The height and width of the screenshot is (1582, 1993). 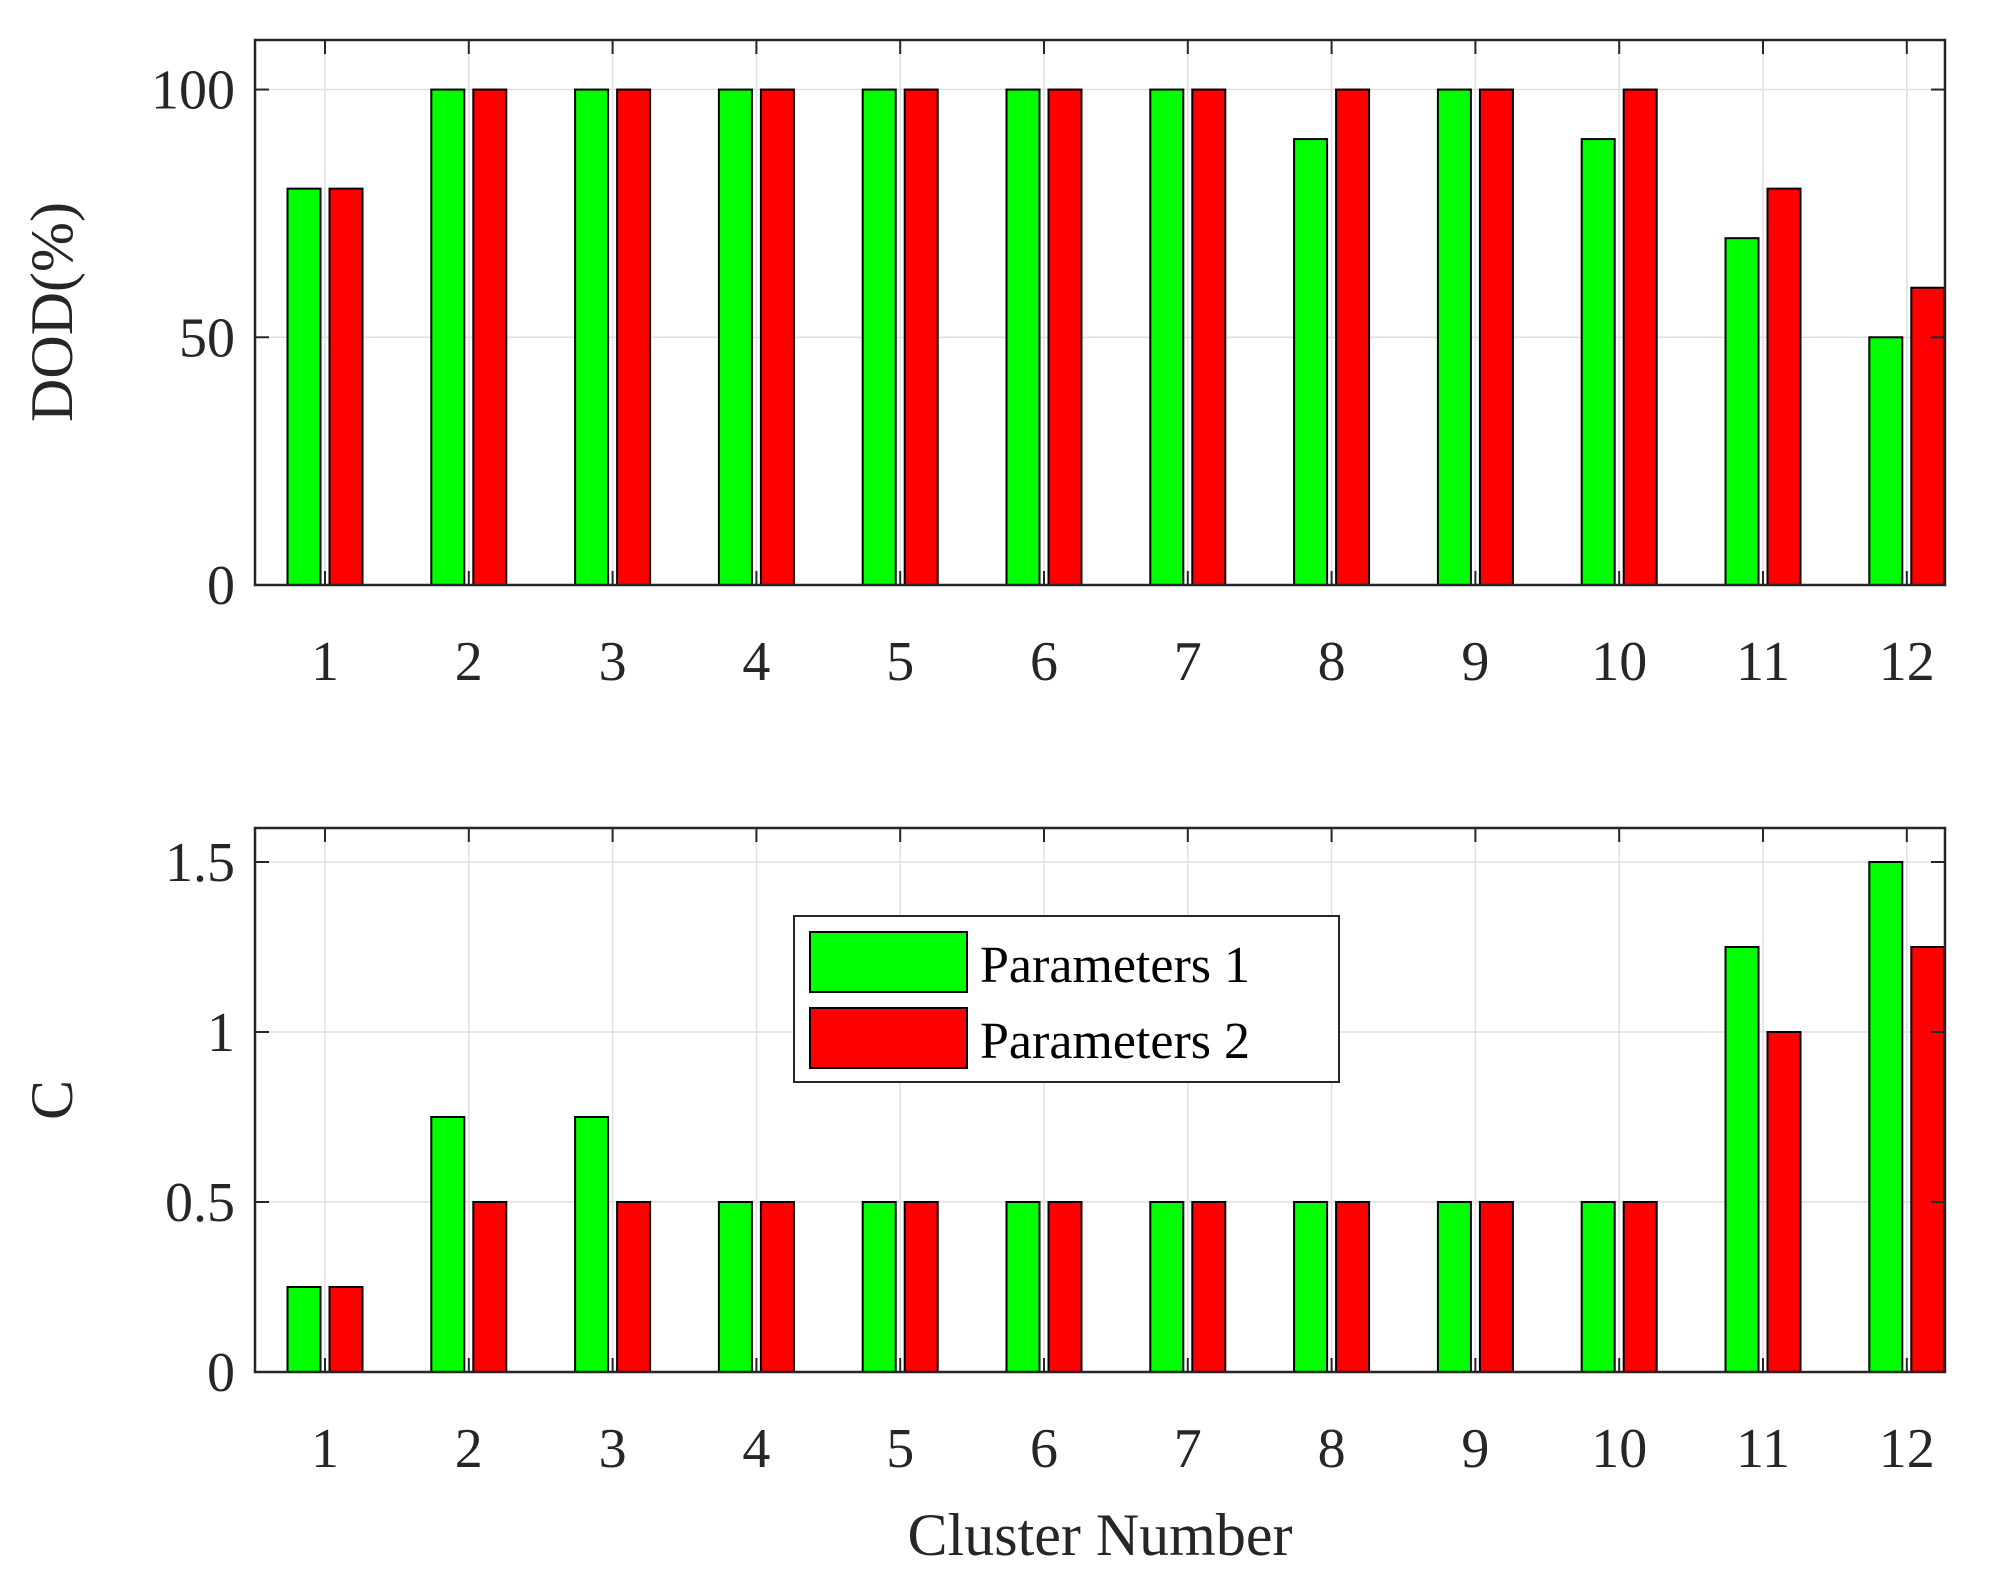 What do you see at coordinates (200, 863) in the screenshot?
I see `y-tick-label: 1.5` at bounding box center [200, 863].